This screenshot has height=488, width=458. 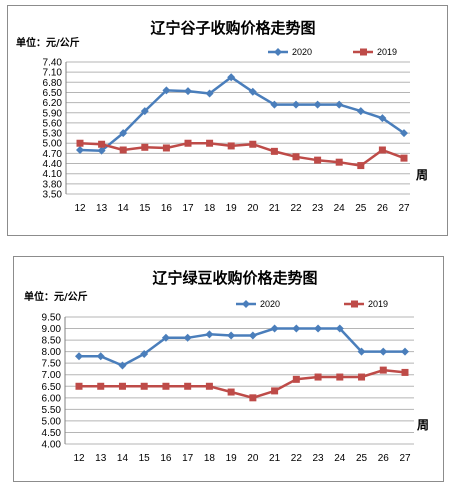 I want to click on x-axis-label: 周, so click(x=422, y=175).